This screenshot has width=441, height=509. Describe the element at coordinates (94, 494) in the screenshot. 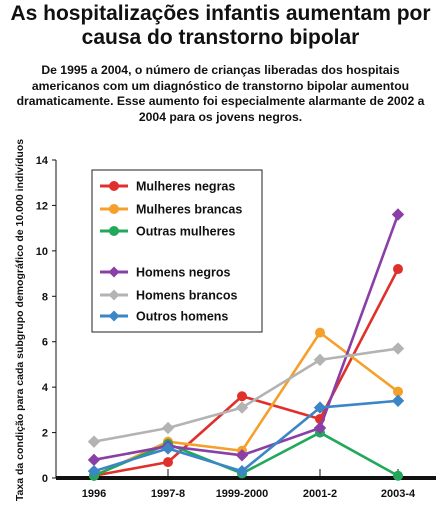

I see `x-tick-label: 1996` at that location.